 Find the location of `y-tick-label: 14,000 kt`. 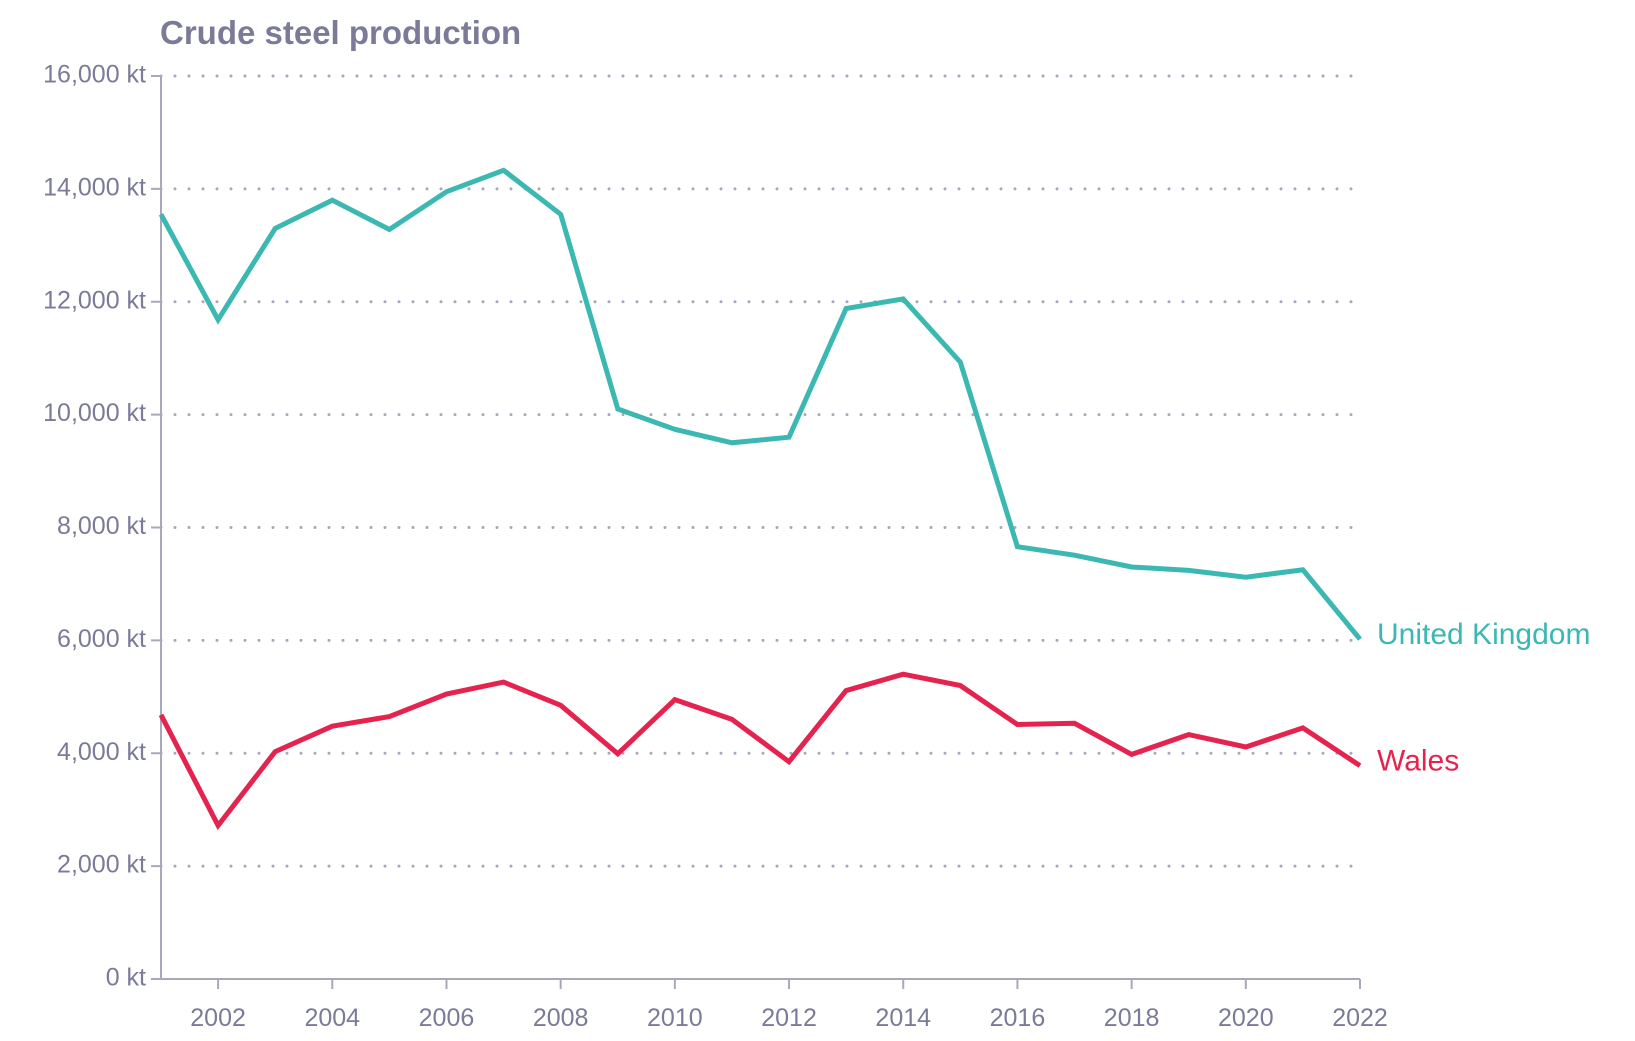

y-tick-label: 14,000 kt is located at coordinates (94, 187).